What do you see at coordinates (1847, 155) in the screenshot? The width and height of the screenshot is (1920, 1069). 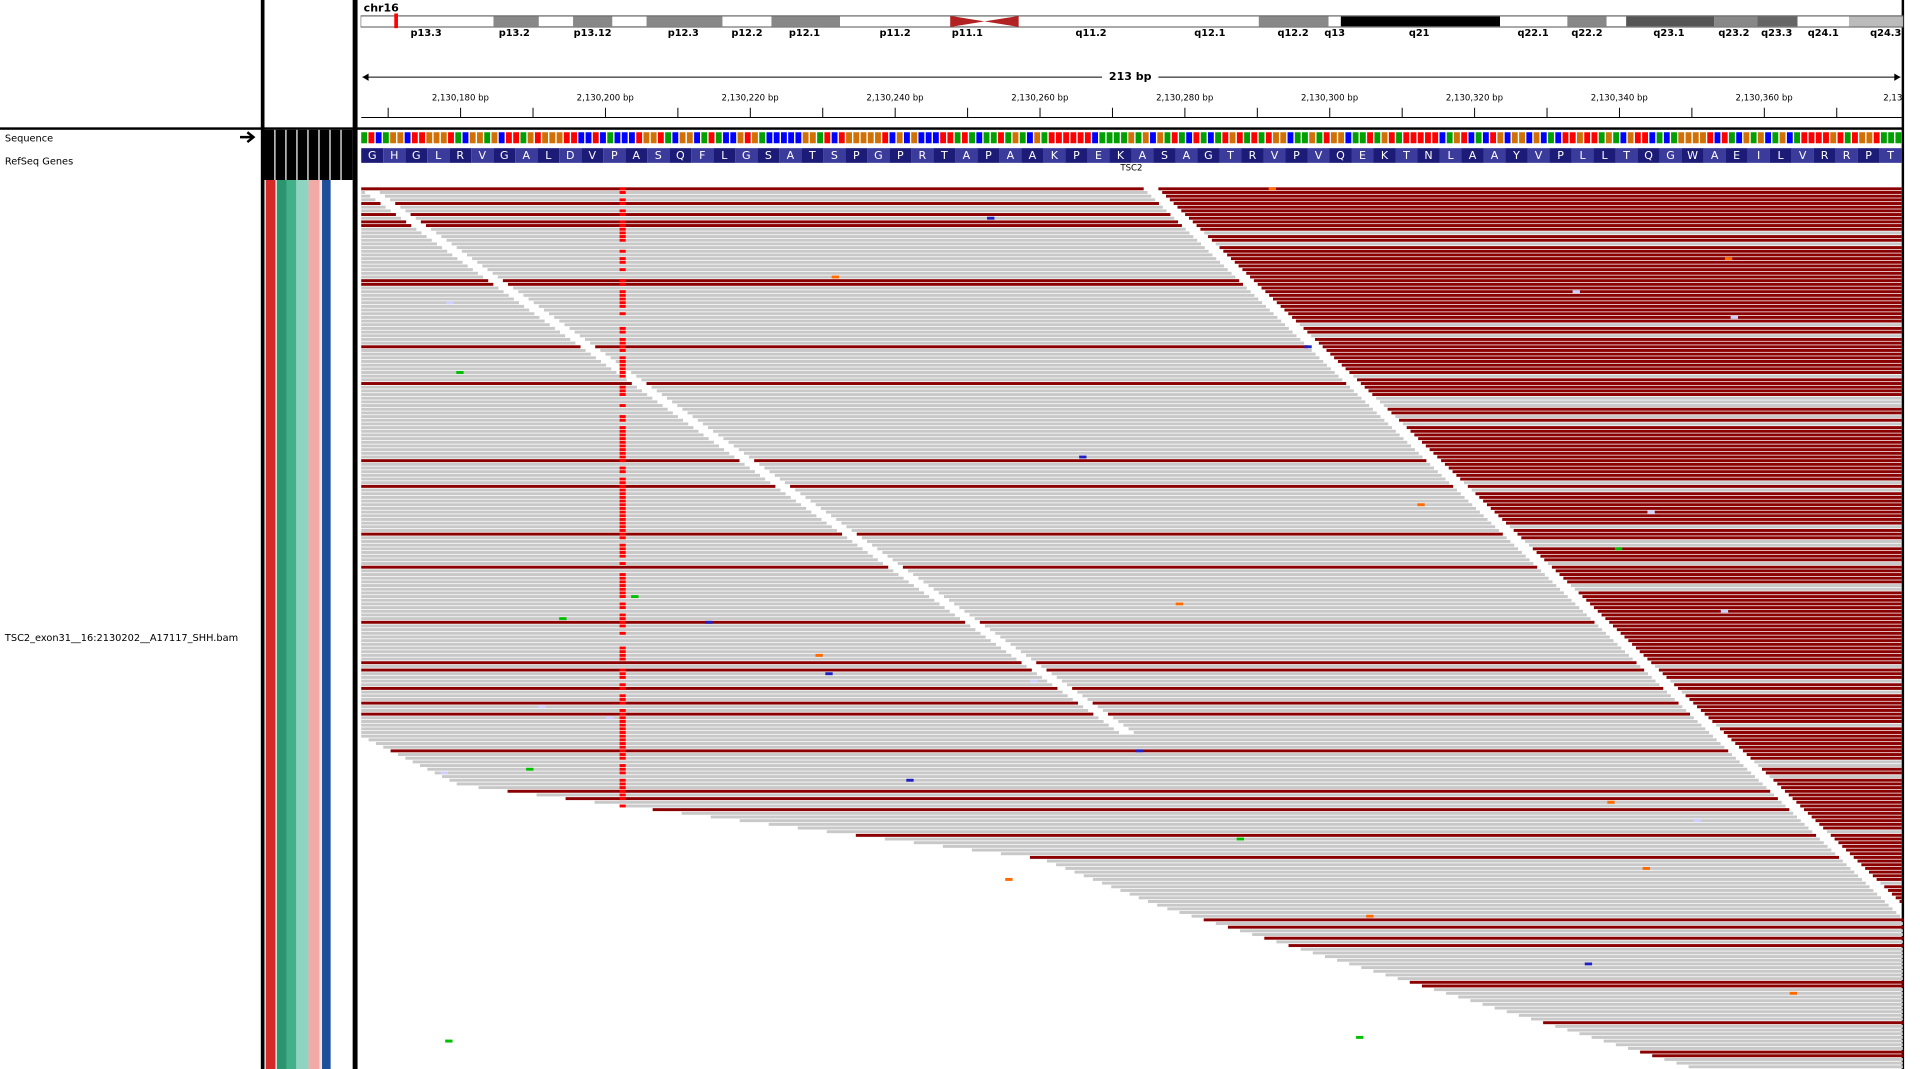 I see `amino-acid: R` at bounding box center [1847, 155].